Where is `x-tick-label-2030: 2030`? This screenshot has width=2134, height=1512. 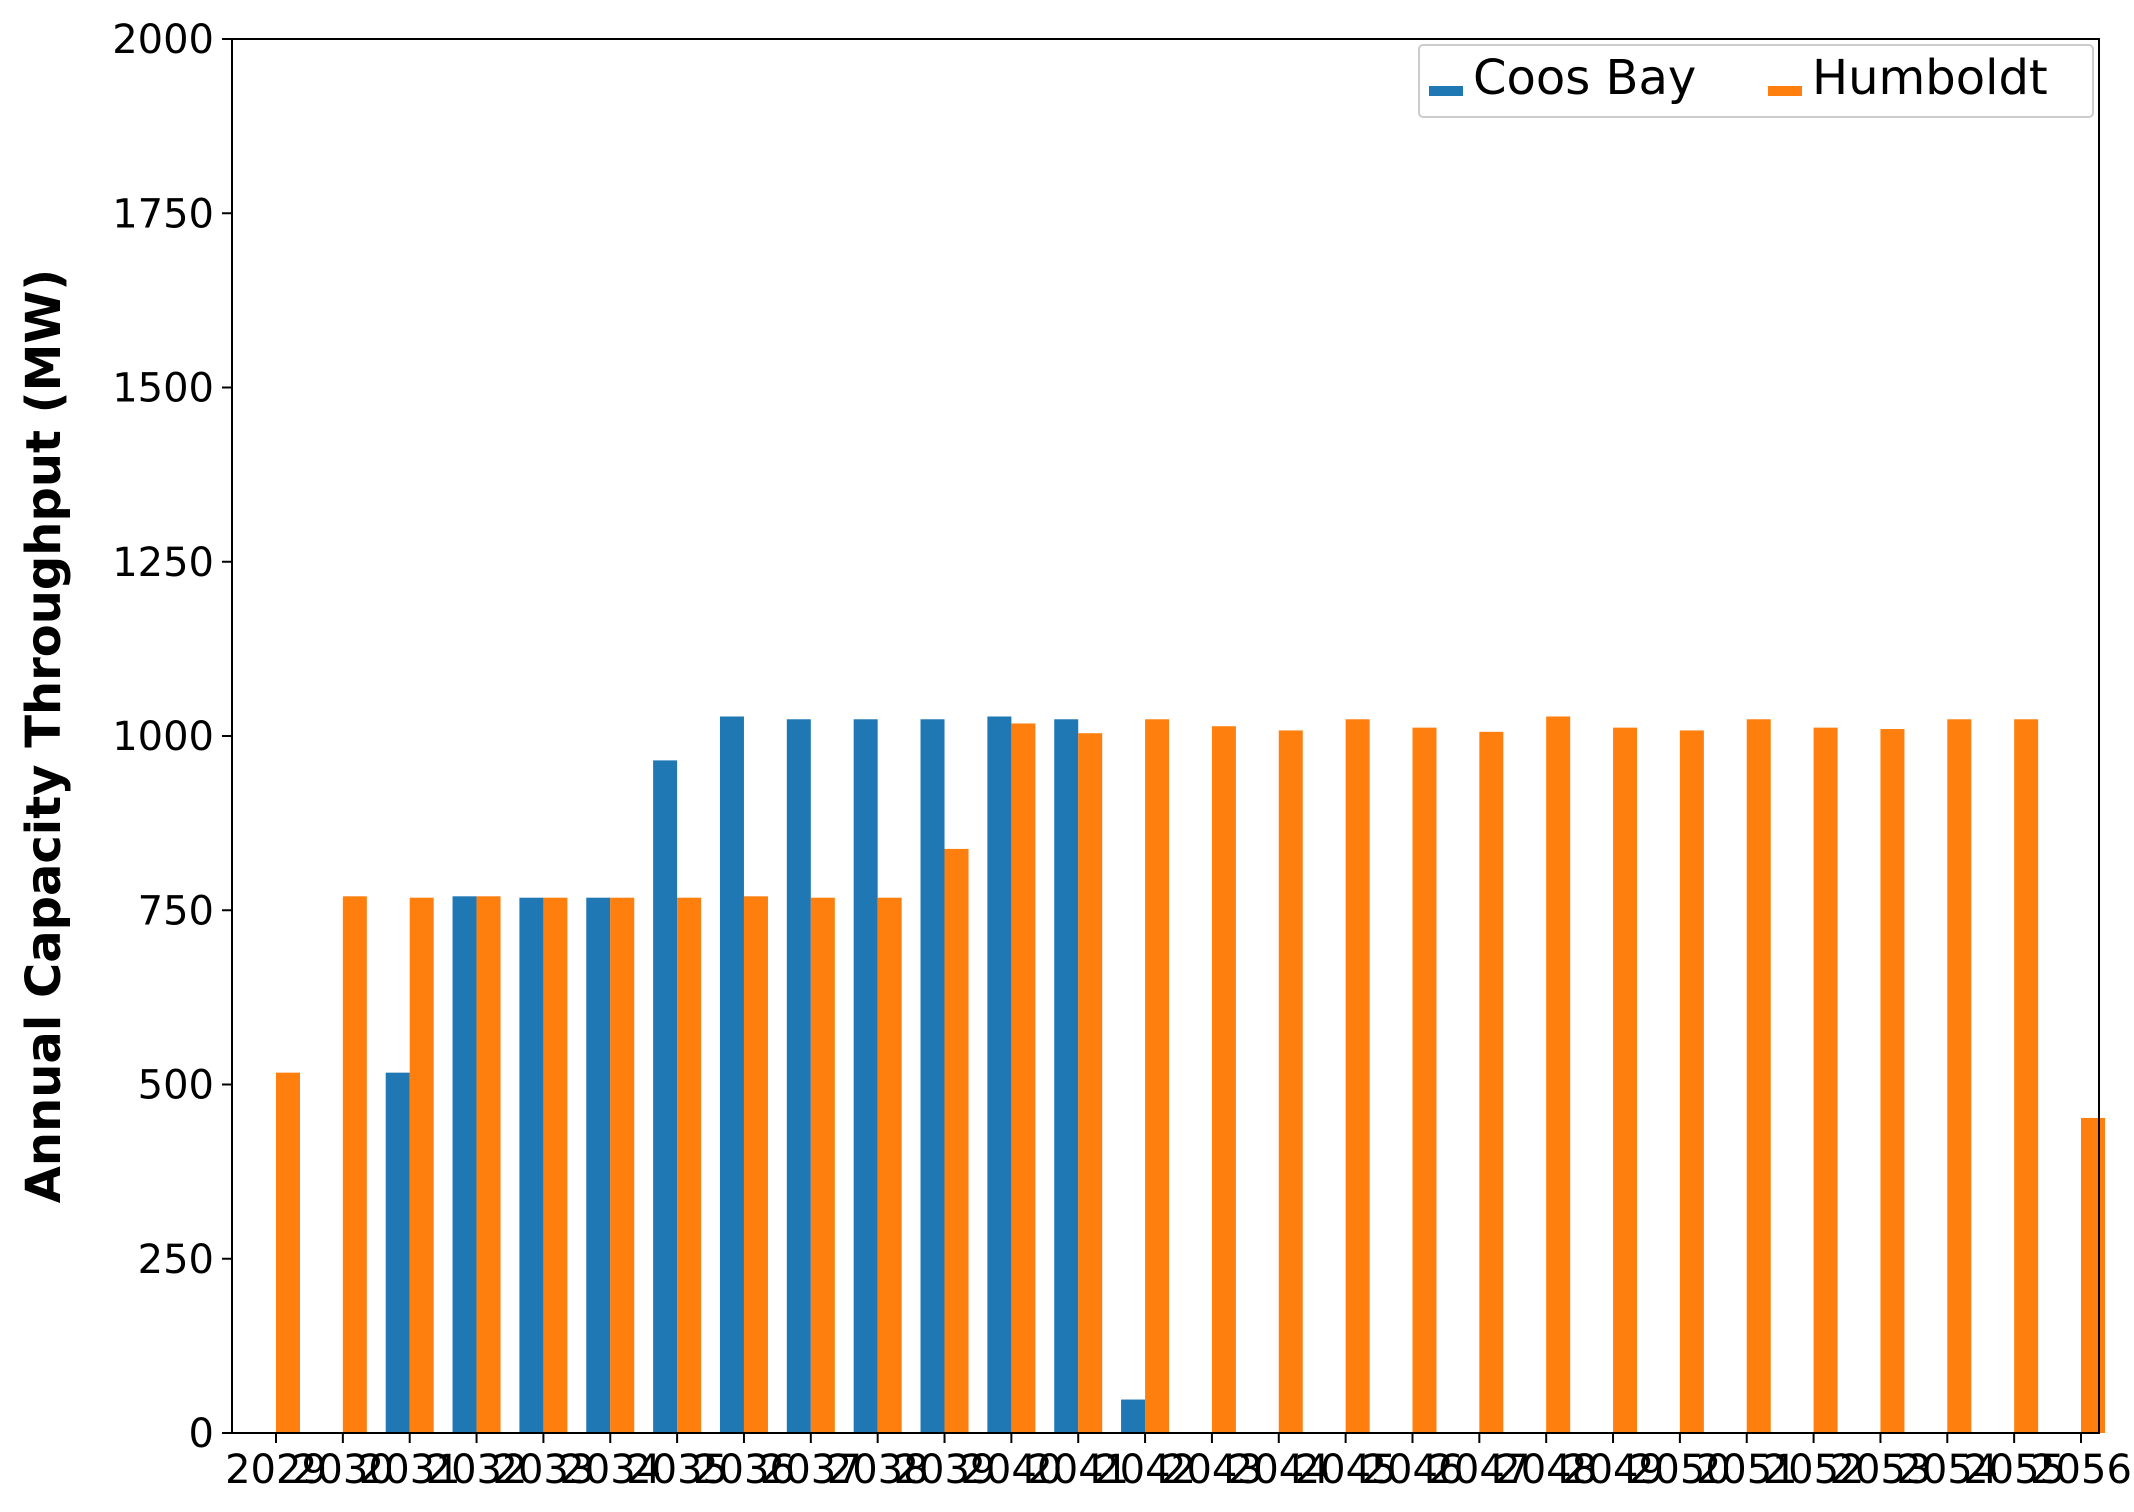 x-tick-label-2030: 2030 is located at coordinates (343, 1470).